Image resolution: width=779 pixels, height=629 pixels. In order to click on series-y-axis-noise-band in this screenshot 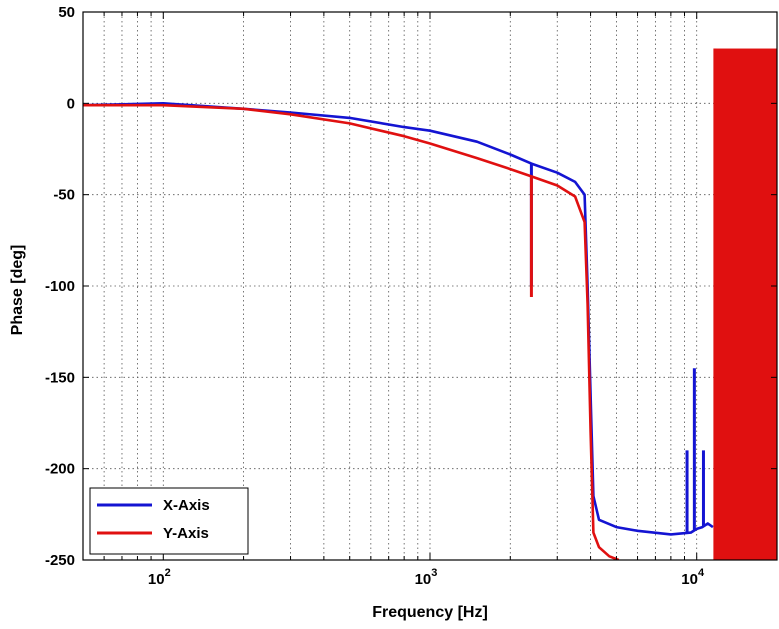, I will do `click(745, 304)`.